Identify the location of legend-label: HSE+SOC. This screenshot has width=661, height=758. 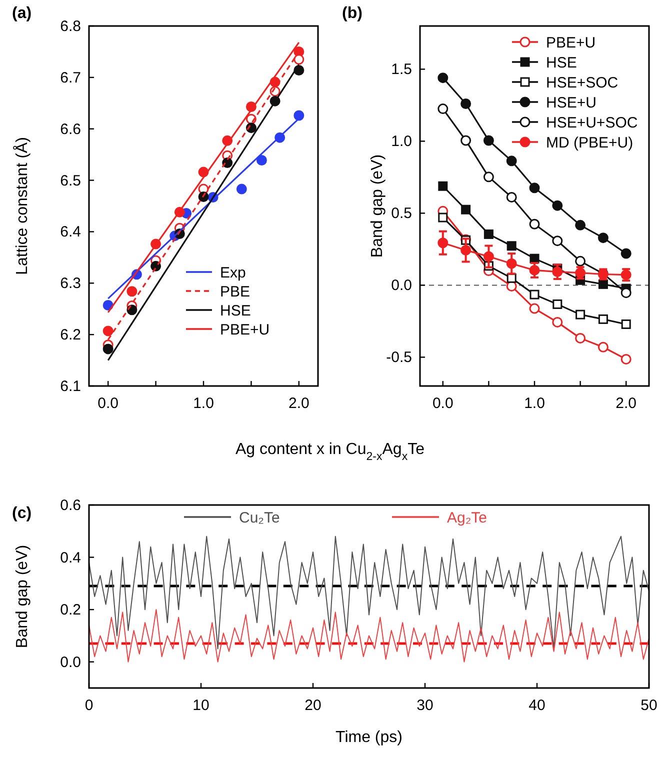
(582, 83).